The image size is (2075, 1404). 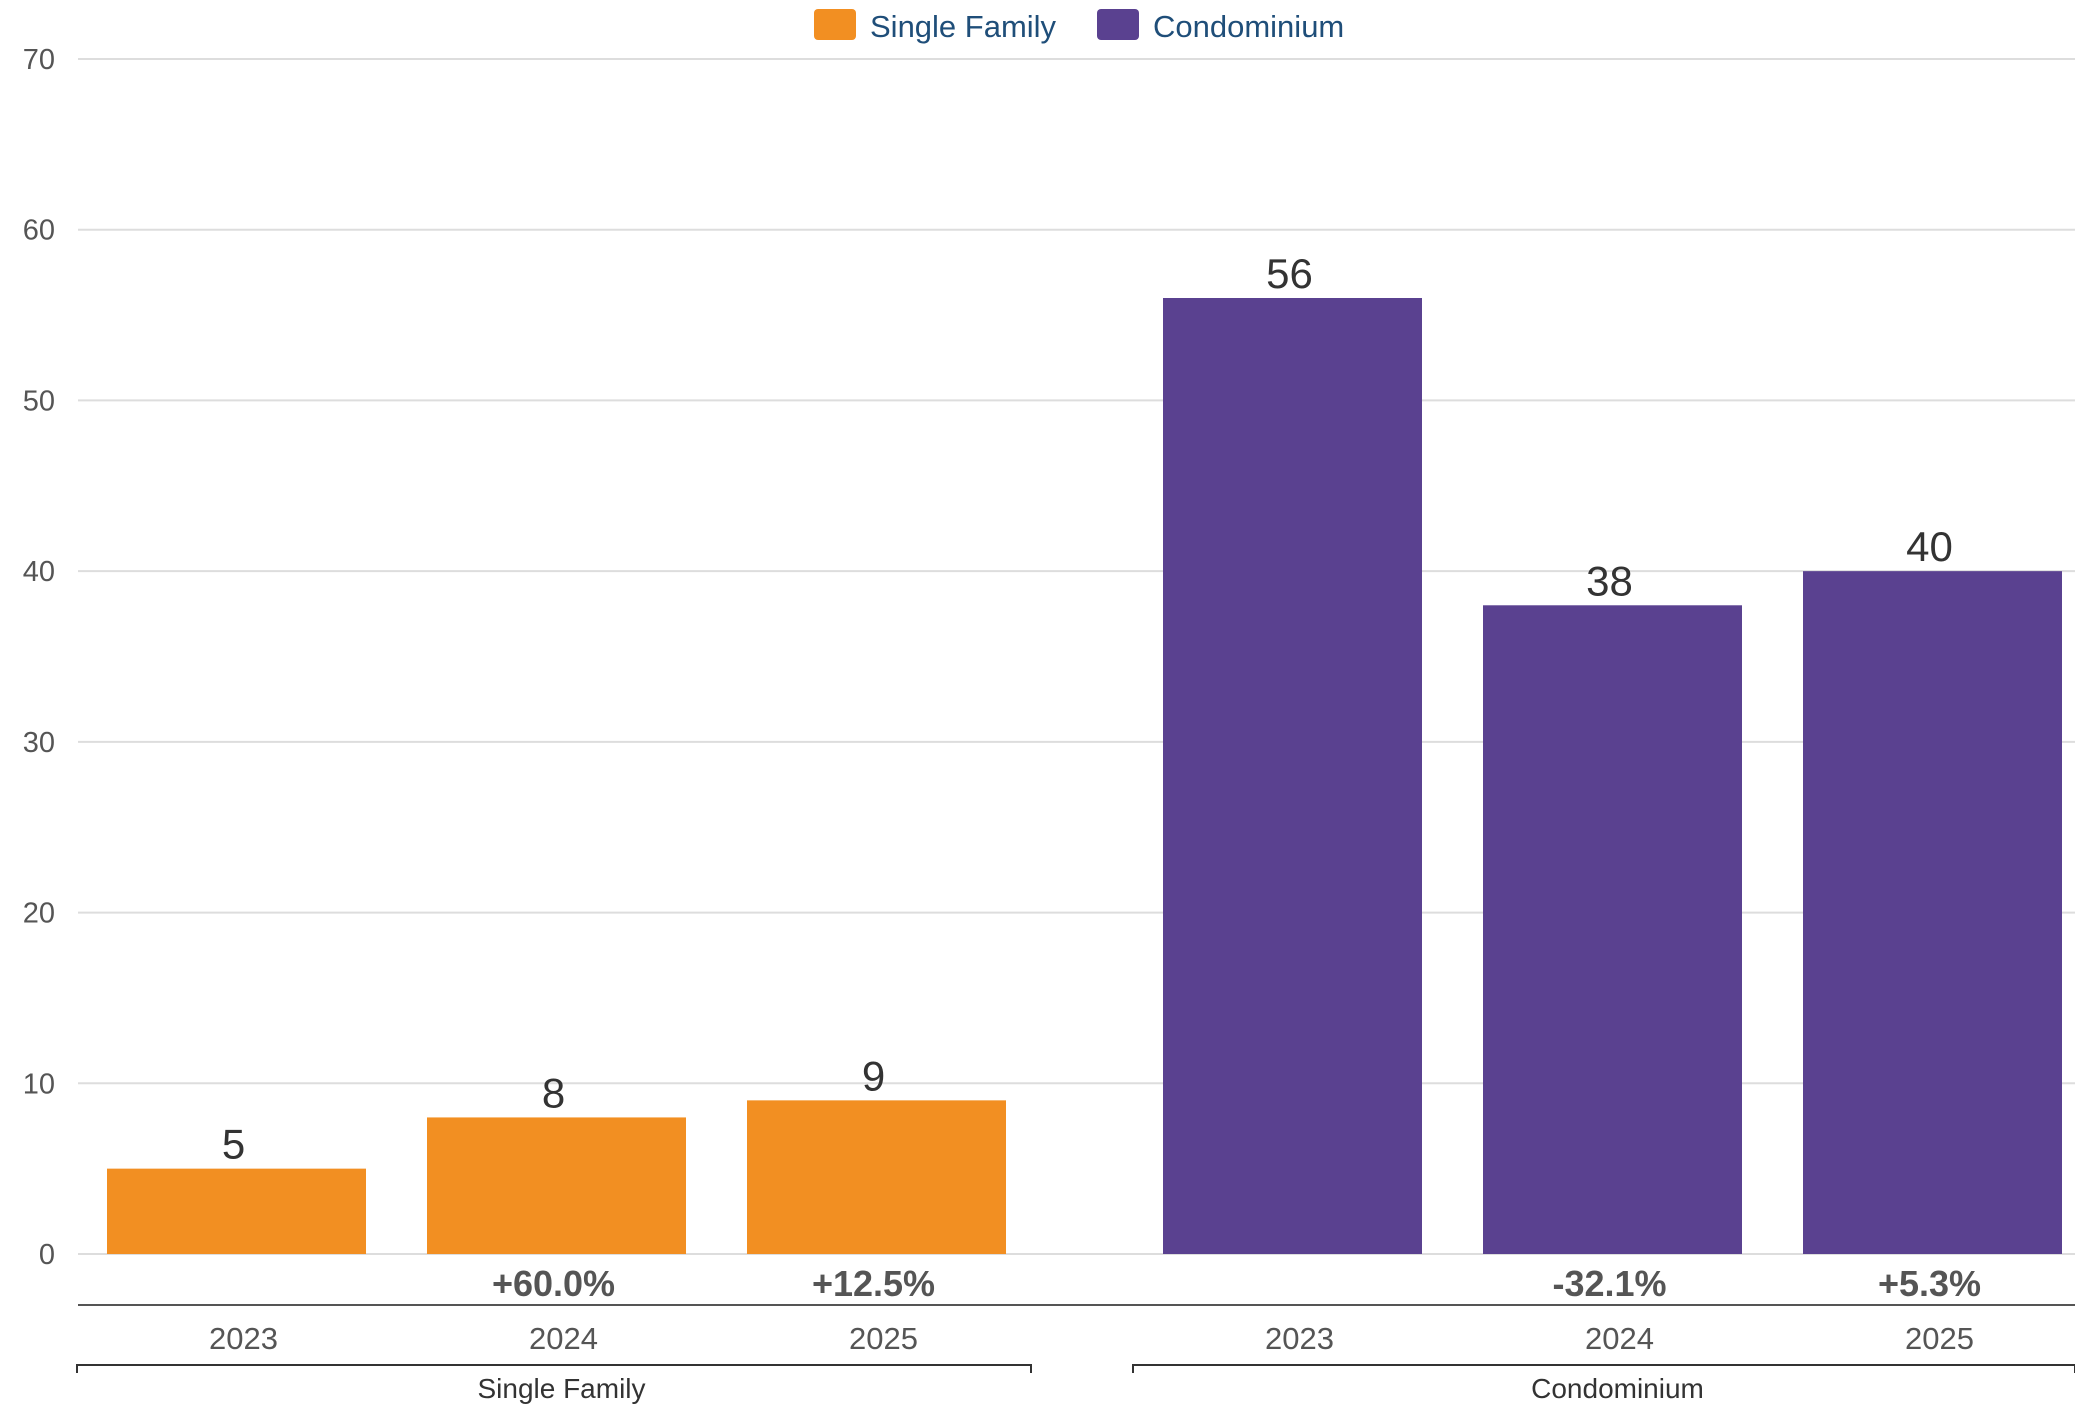 What do you see at coordinates (39, 914) in the screenshot?
I see `y-tick-label-20: 20` at bounding box center [39, 914].